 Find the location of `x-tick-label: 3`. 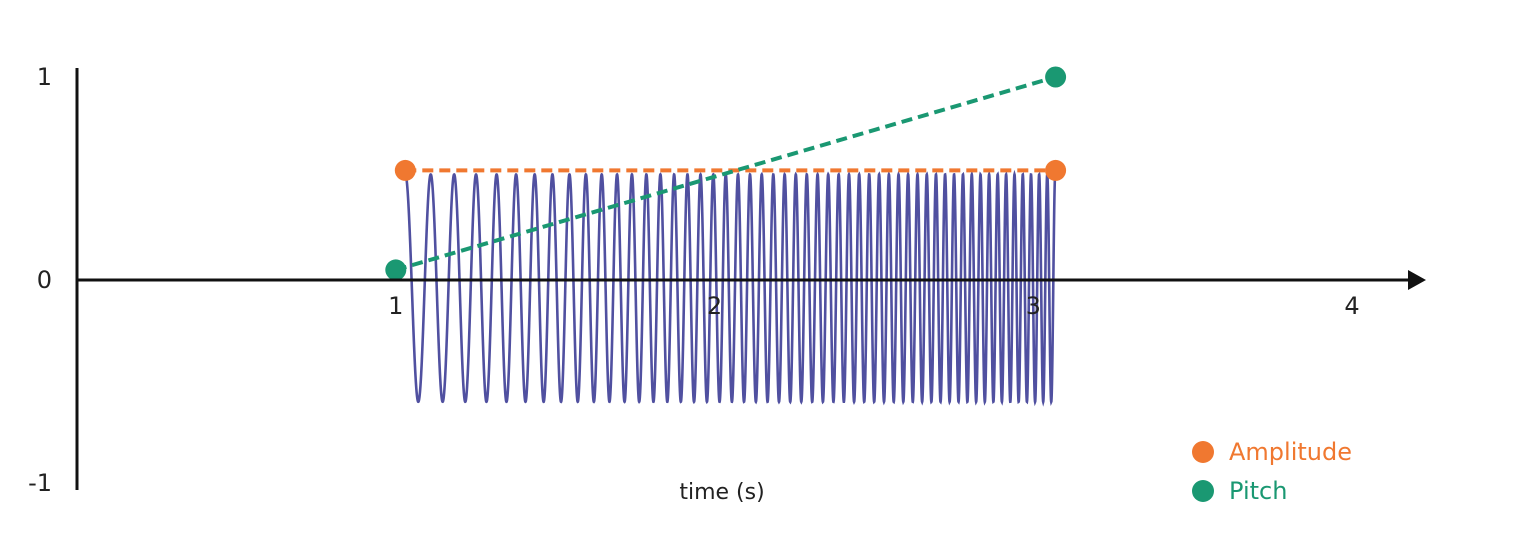

x-tick-label: 3 is located at coordinates (1033, 306).